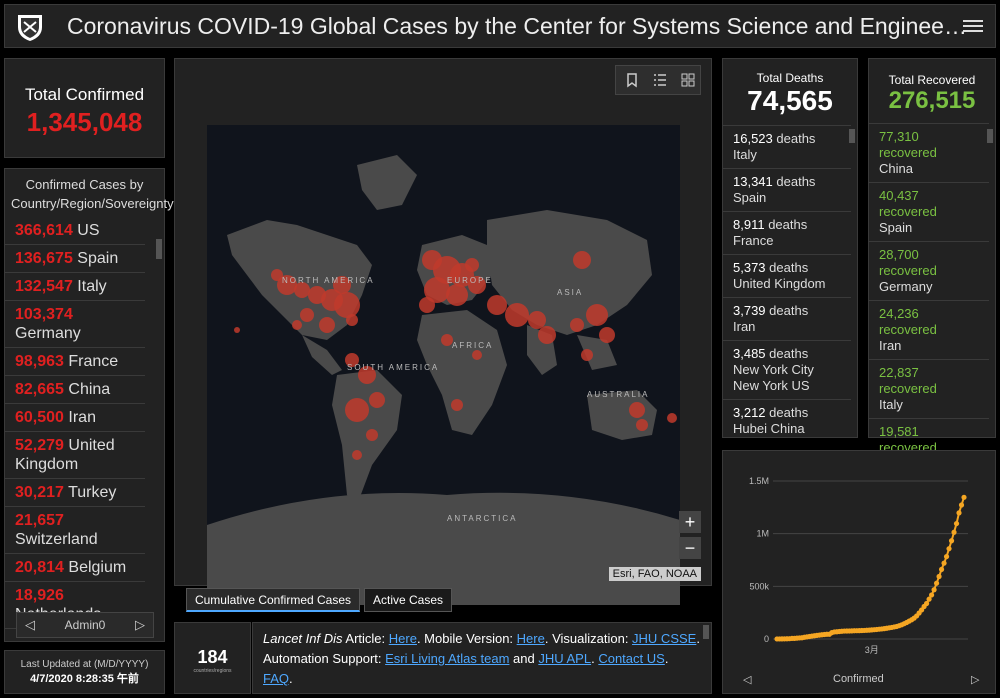 This screenshot has width=1000, height=698. I want to click on deaths-place: Iran, so click(744, 326).